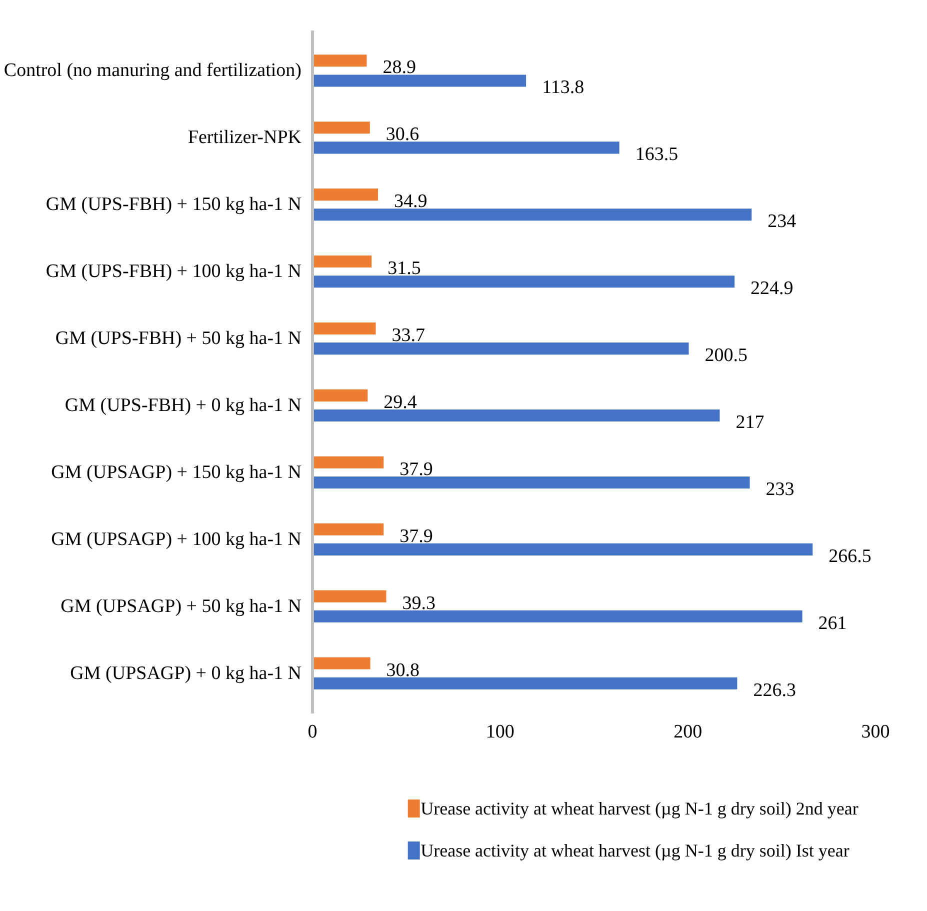  I want to click on x-tick-label: 100, so click(500, 732).